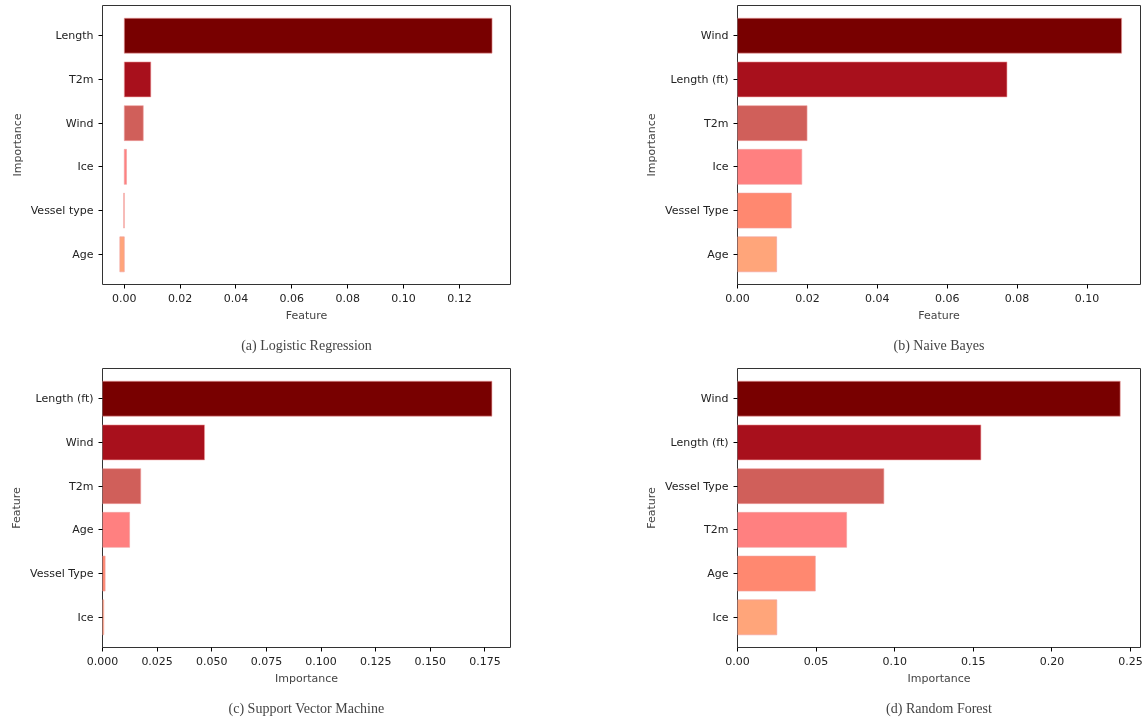 Image resolution: width=1145 pixels, height=727 pixels. What do you see at coordinates (306, 345) in the screenshot?
I see `text: (a) Logistic Regression` at bounding box center [306, 345].